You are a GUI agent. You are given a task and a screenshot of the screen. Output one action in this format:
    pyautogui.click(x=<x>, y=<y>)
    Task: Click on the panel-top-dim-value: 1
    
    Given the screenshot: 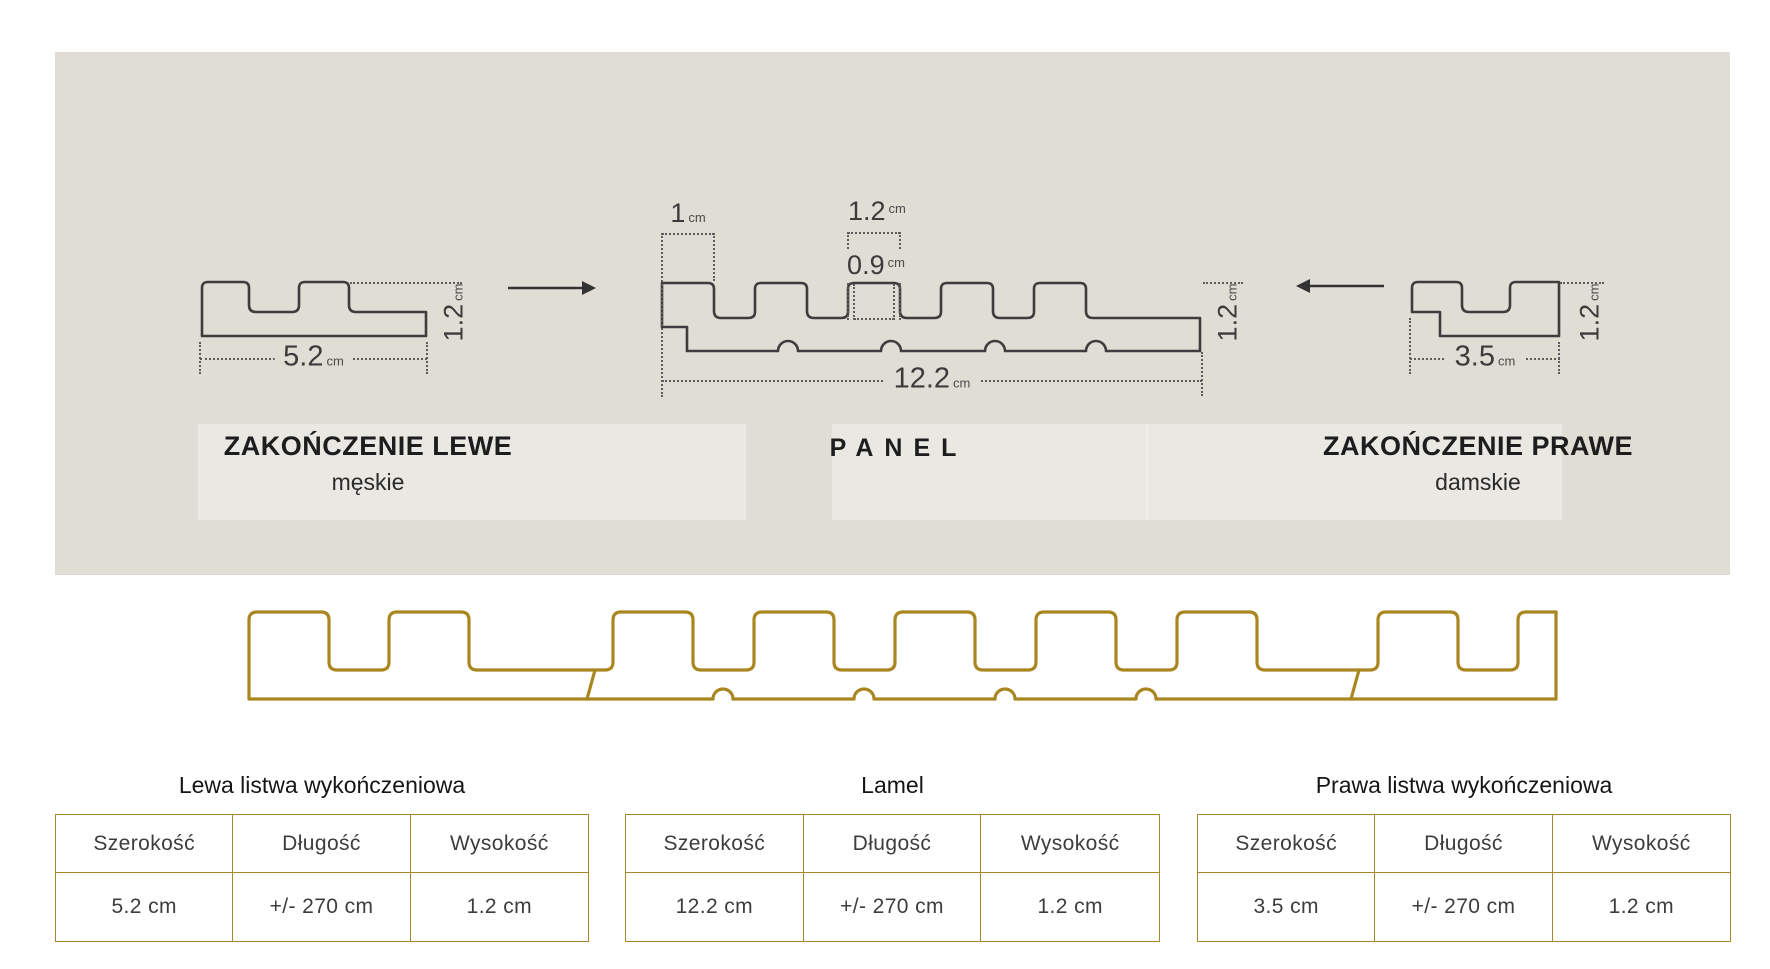 What is the action you would take?
    pyautogui.click(x=678, y=213)
    